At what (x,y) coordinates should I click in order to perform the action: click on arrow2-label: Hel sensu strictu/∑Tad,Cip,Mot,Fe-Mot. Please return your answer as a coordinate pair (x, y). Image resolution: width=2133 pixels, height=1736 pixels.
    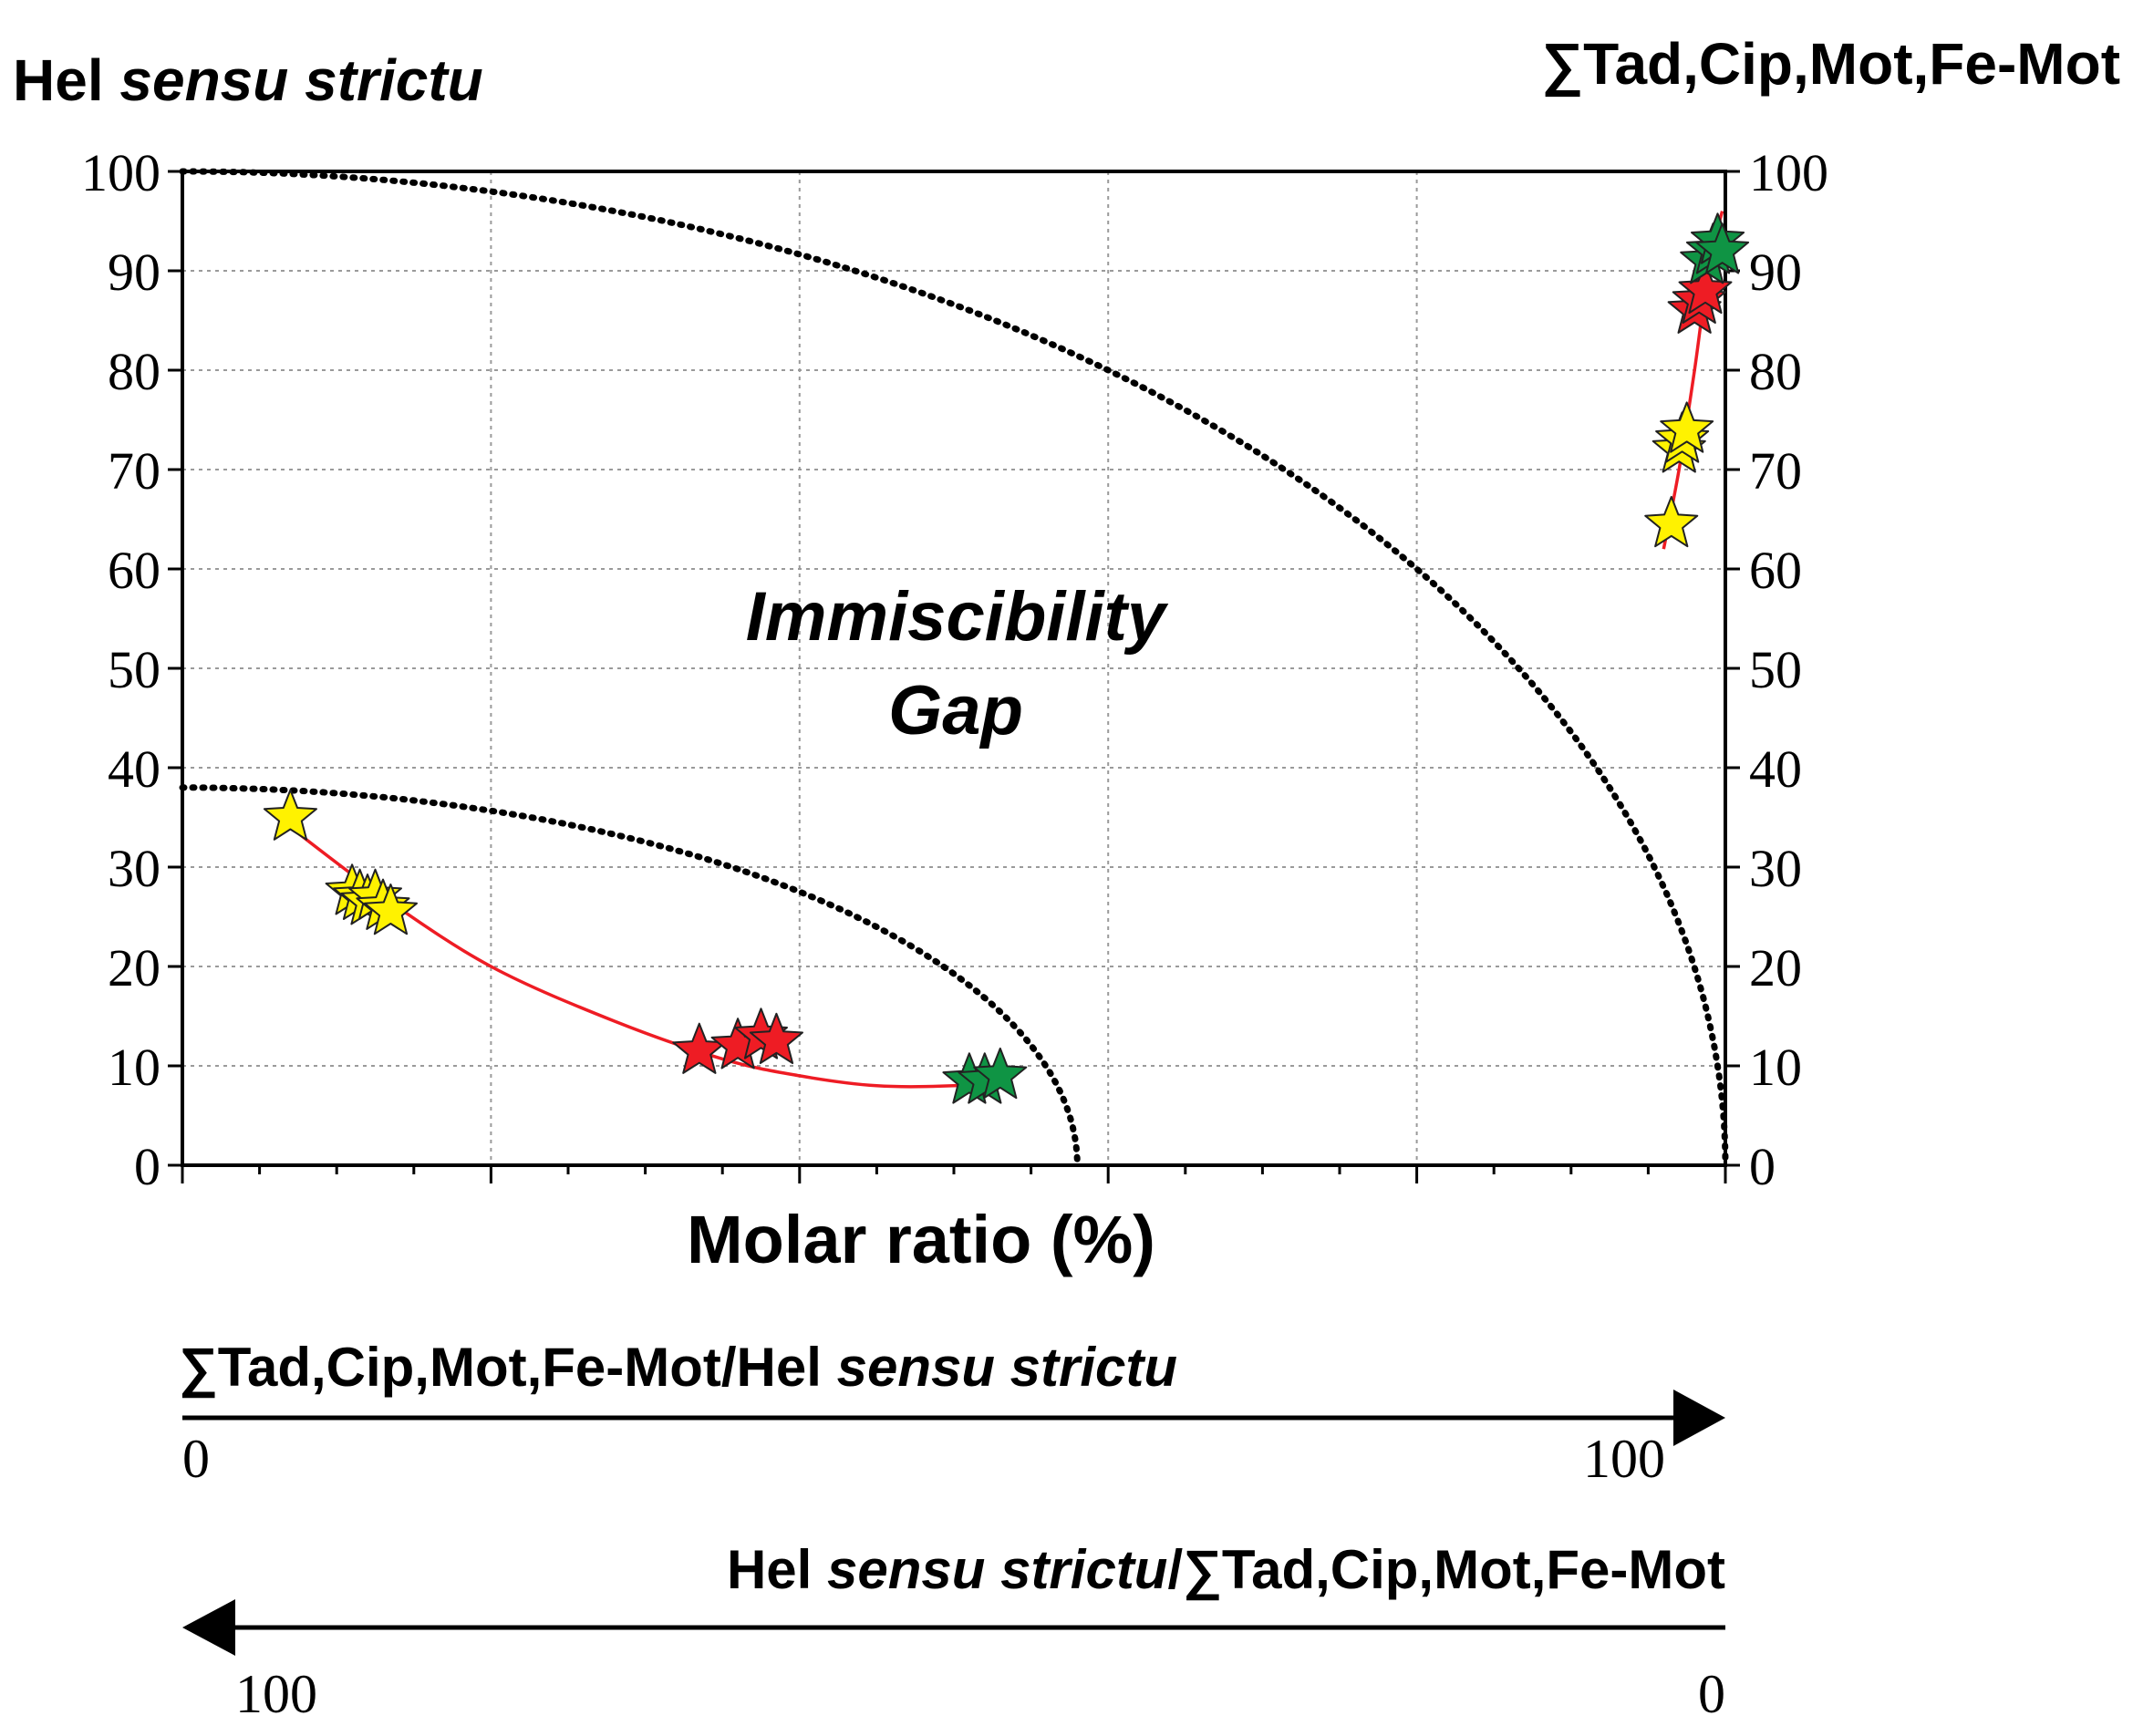
    Looking at the image, I should click on (1226, 1570).